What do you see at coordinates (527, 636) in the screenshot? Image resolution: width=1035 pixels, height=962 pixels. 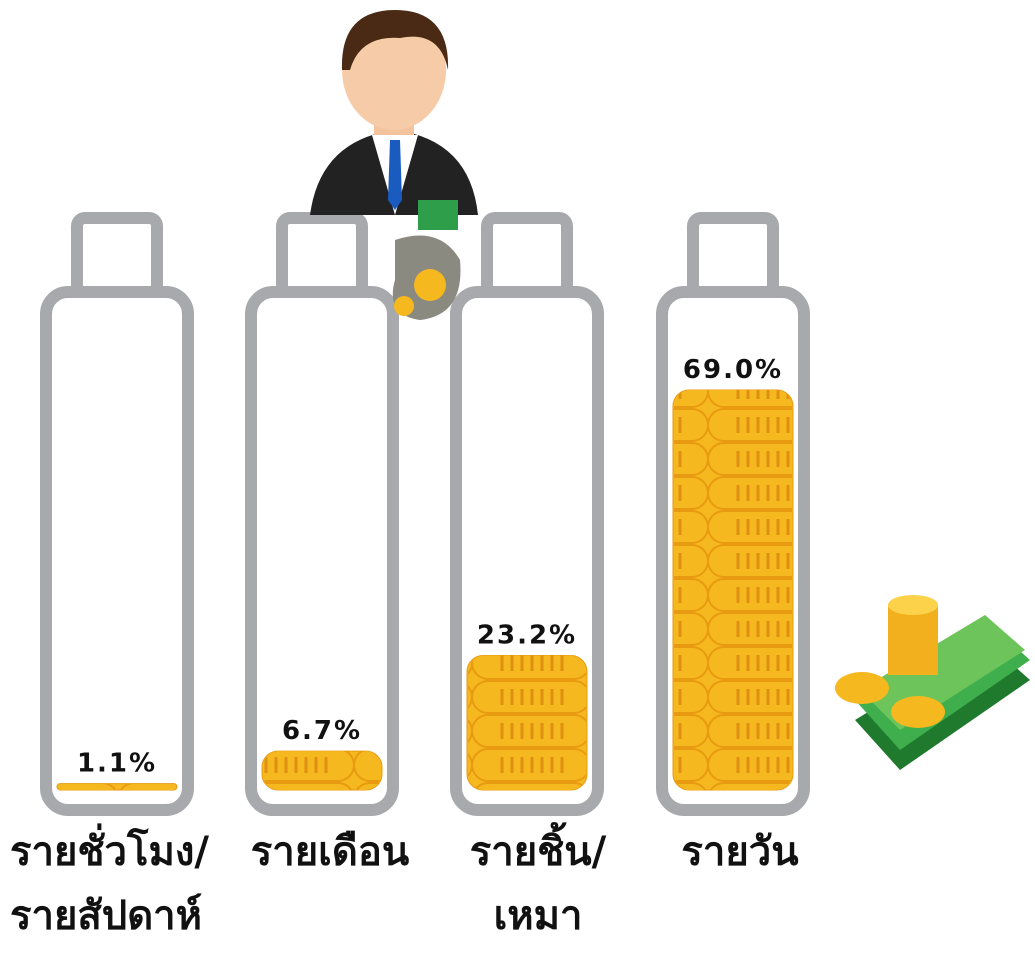 I see `value-label: 23.2%` at bounding box center [527, 636].